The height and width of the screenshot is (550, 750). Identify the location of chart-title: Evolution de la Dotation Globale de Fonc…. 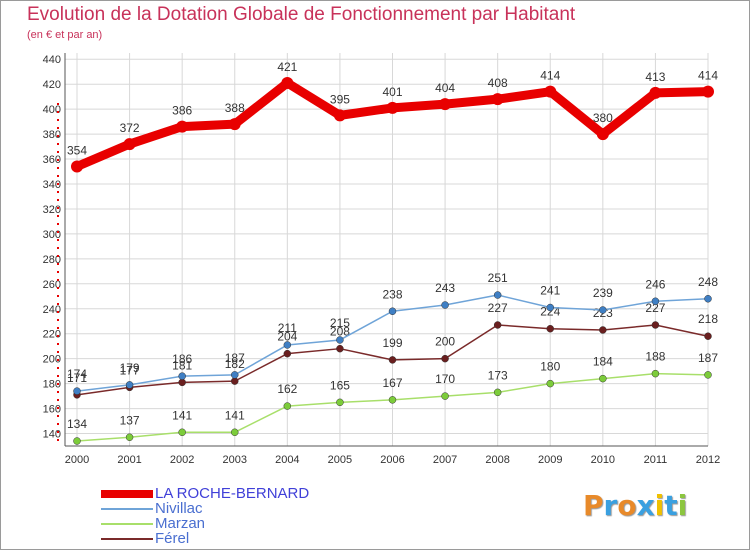
(301, 14).